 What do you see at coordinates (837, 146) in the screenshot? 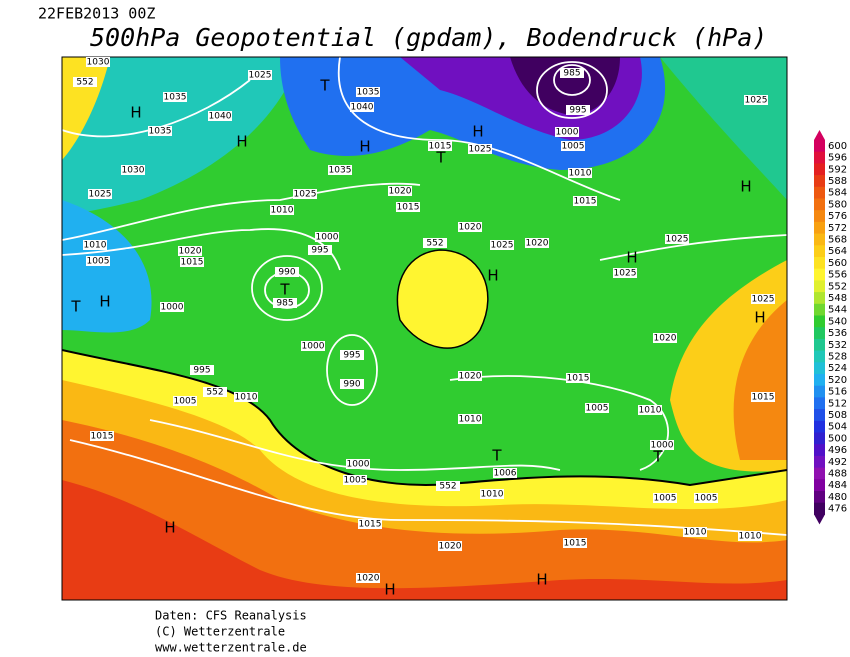
I see `colorbar-label: 600` at bounding box center [837, 146].